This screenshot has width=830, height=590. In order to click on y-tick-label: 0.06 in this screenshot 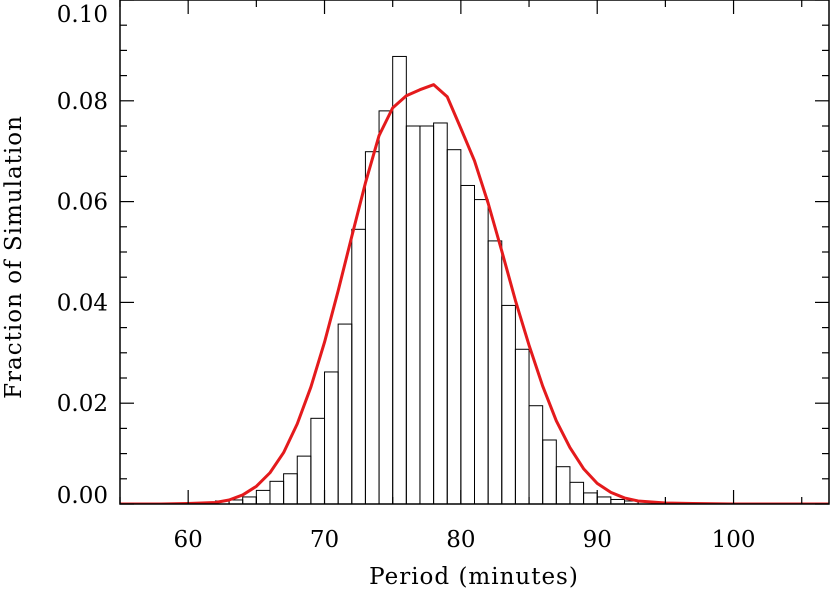, I will do `click(82, 203)`.